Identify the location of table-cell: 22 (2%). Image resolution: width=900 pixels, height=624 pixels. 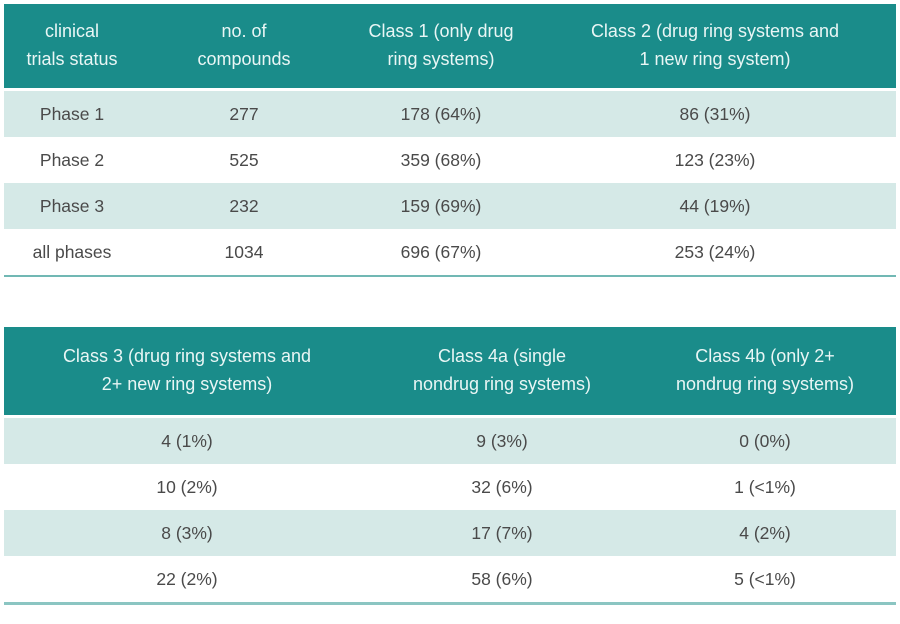
(187, 578).